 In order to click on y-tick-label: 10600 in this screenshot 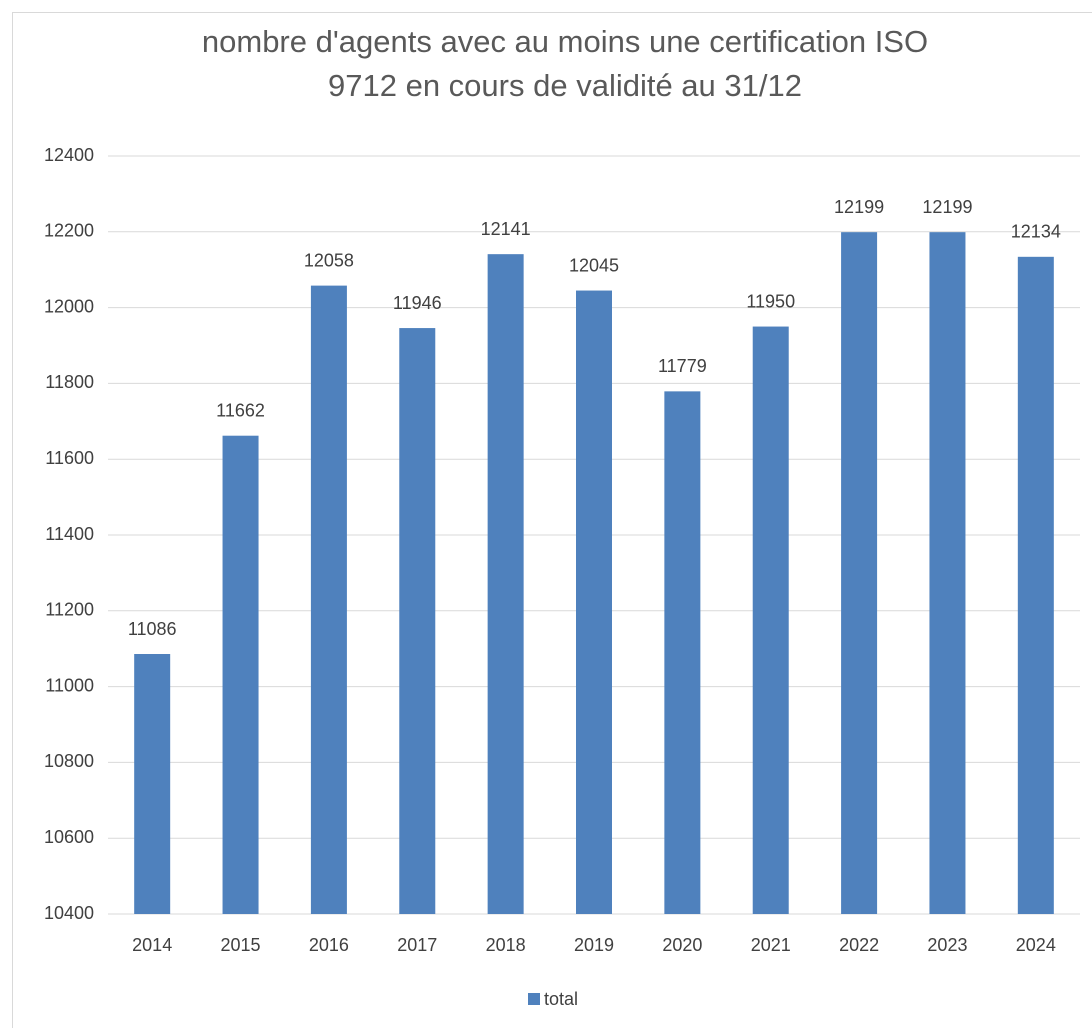, I will do `click(69, 837)`.